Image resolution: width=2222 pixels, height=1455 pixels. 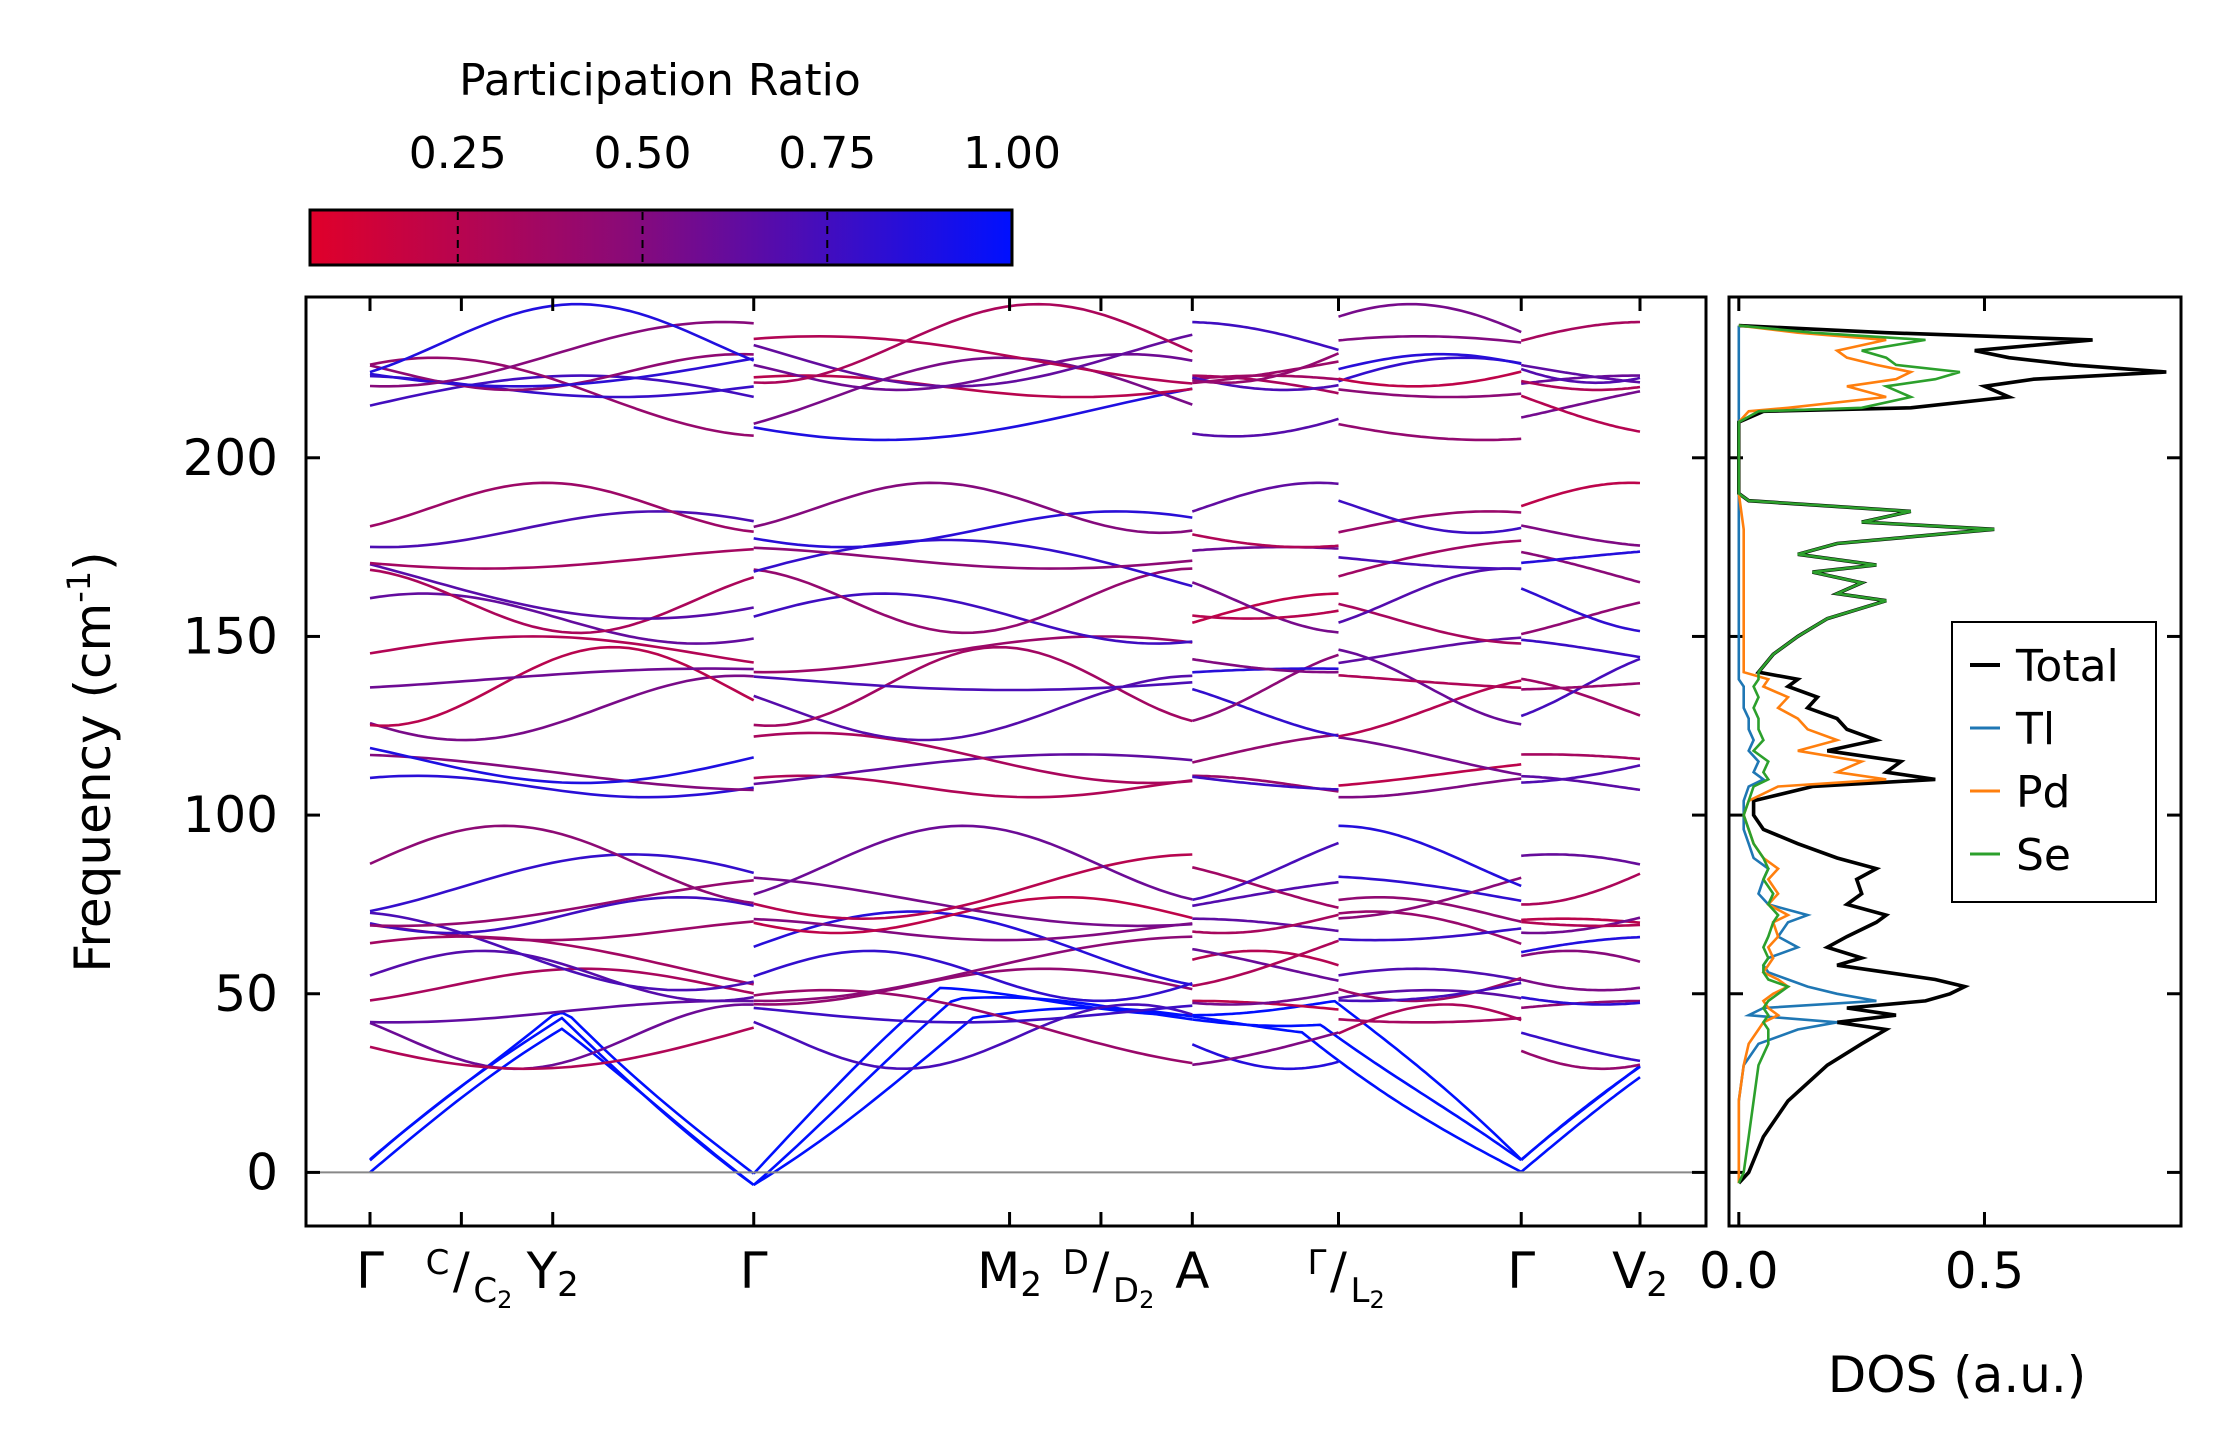 I want to click on legend-label-tl: Tl, so click(x=2035, y=729).